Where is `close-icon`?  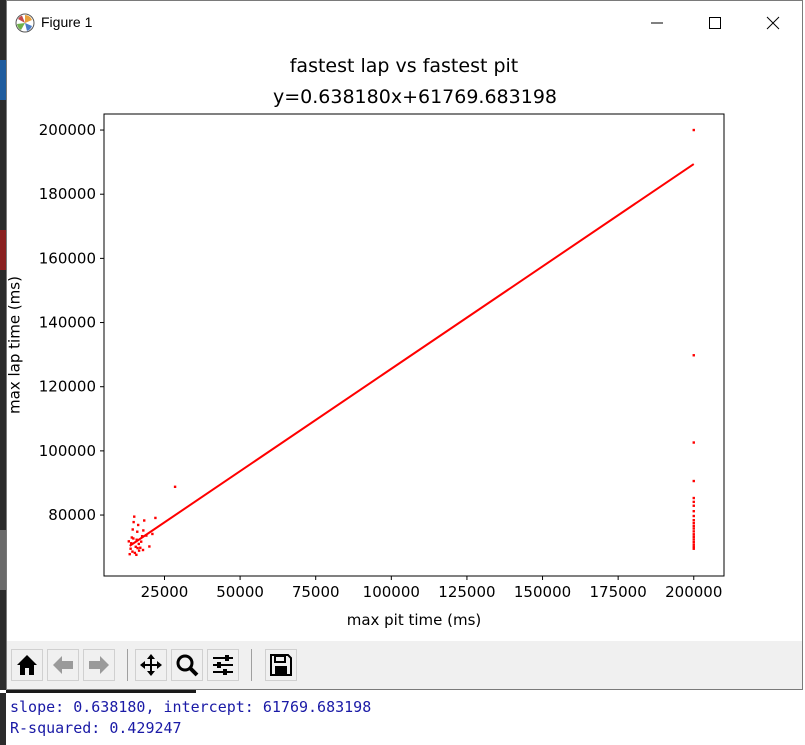
close-icon is located at coordinates (773, 23).